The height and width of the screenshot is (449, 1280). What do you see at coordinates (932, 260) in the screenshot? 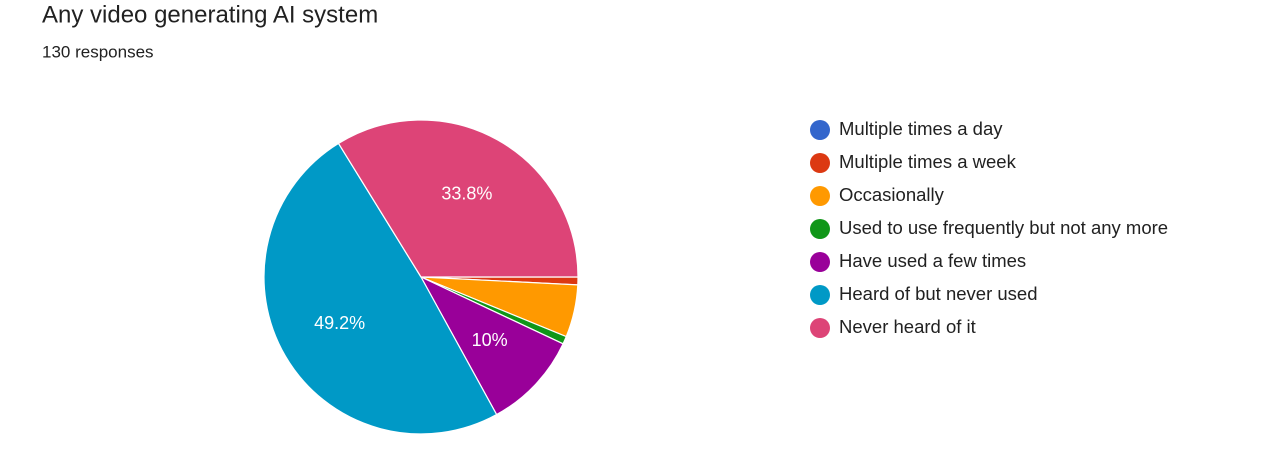
I see `legend-label: Have used a few times` at bounding box center [932, 260].